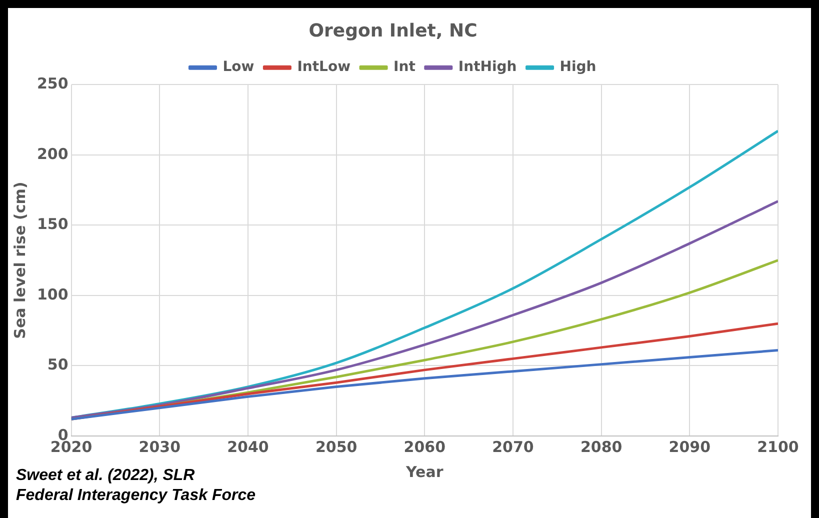 The height and width of the screenshot is (518, 819). Describe the element at coordinates (424, 384) in the screenshot. I see `line-series` at that location.